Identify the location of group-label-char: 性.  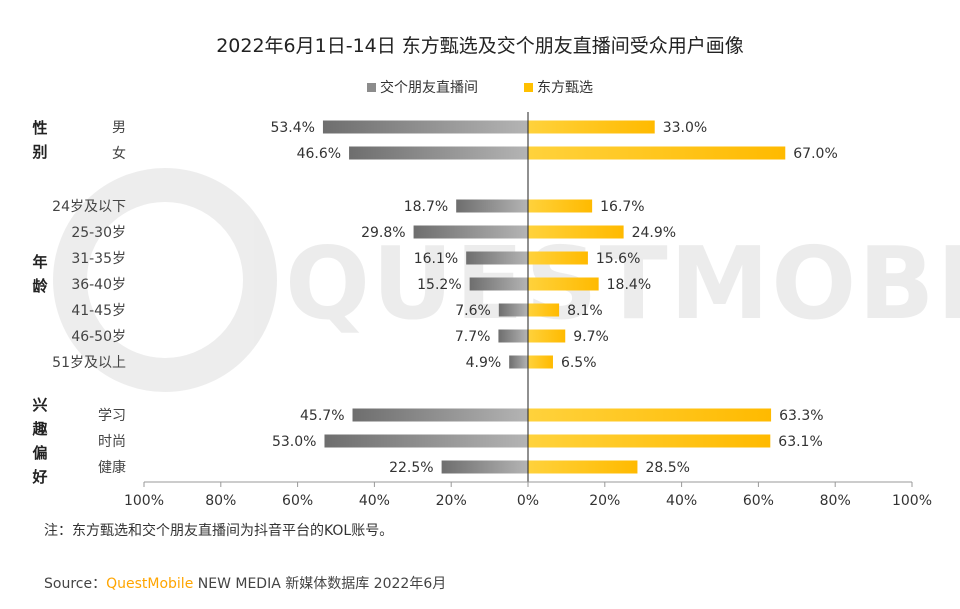
(39, 128).